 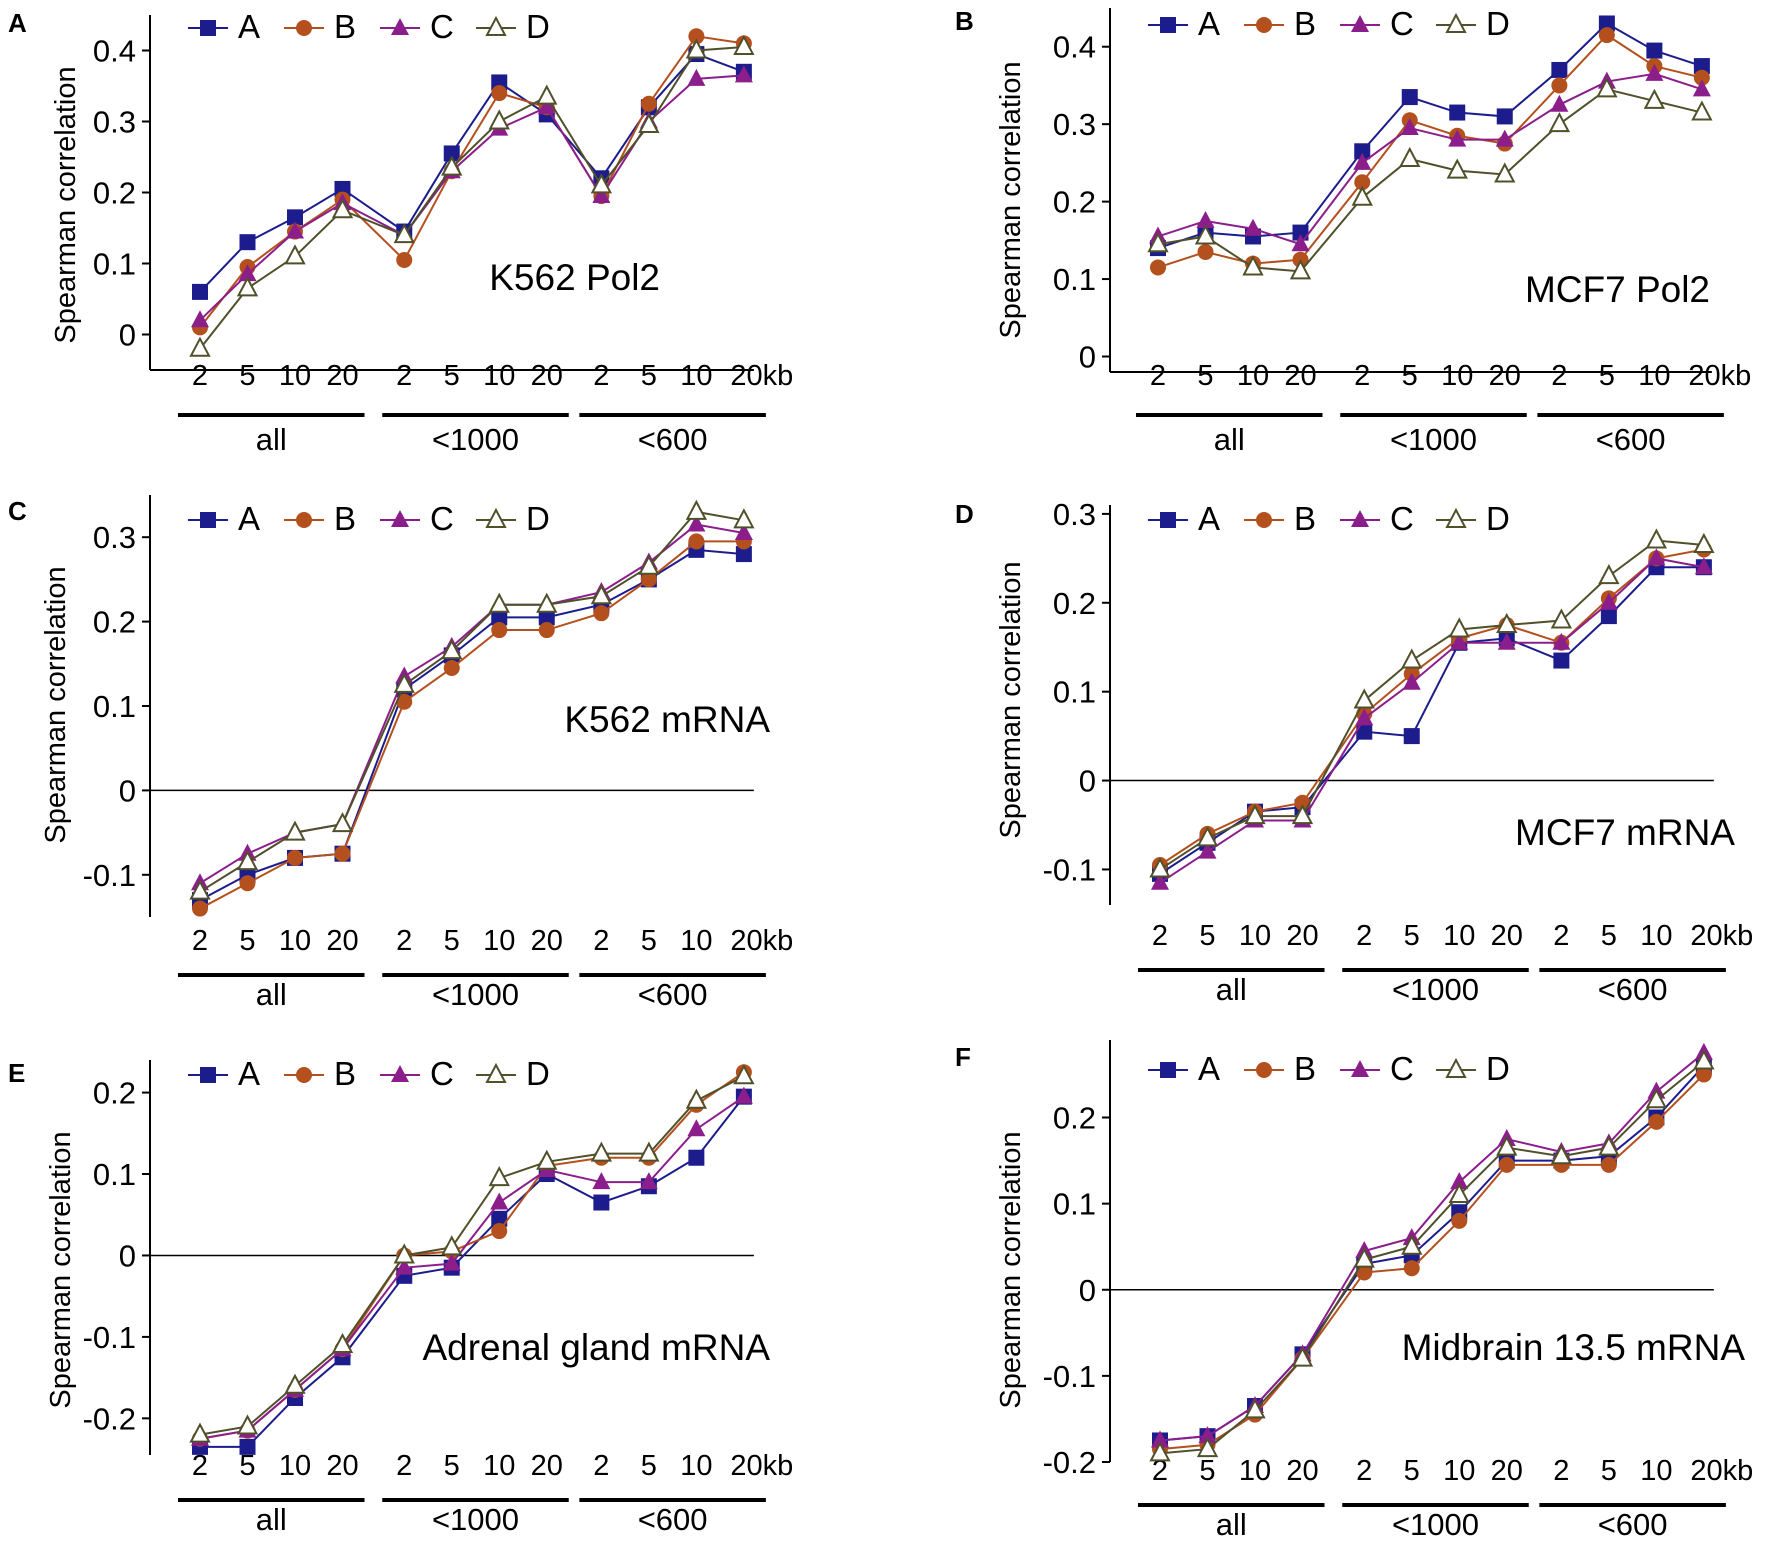 I want to click on x-tick-label: 20kb, so click(x=1719, y=376).